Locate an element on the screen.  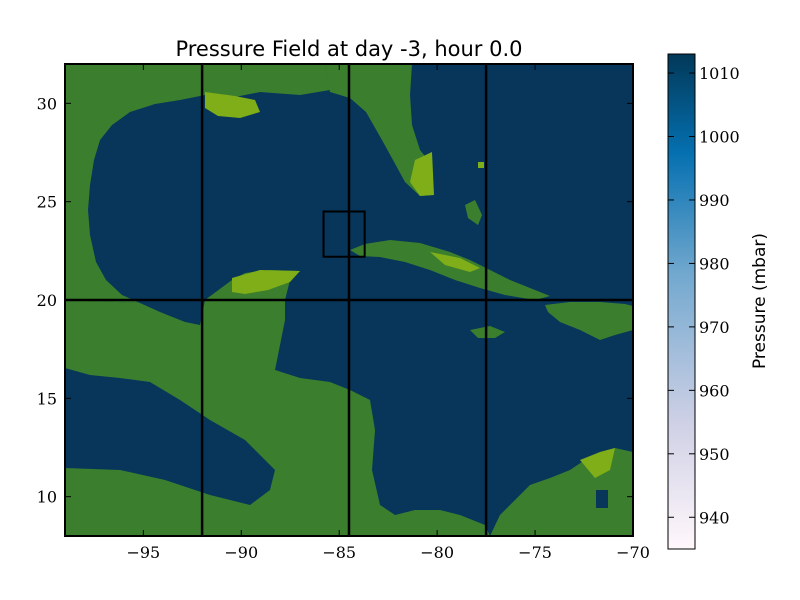
colorbar-tick-label: 960 is located at coordinates (714, 390).